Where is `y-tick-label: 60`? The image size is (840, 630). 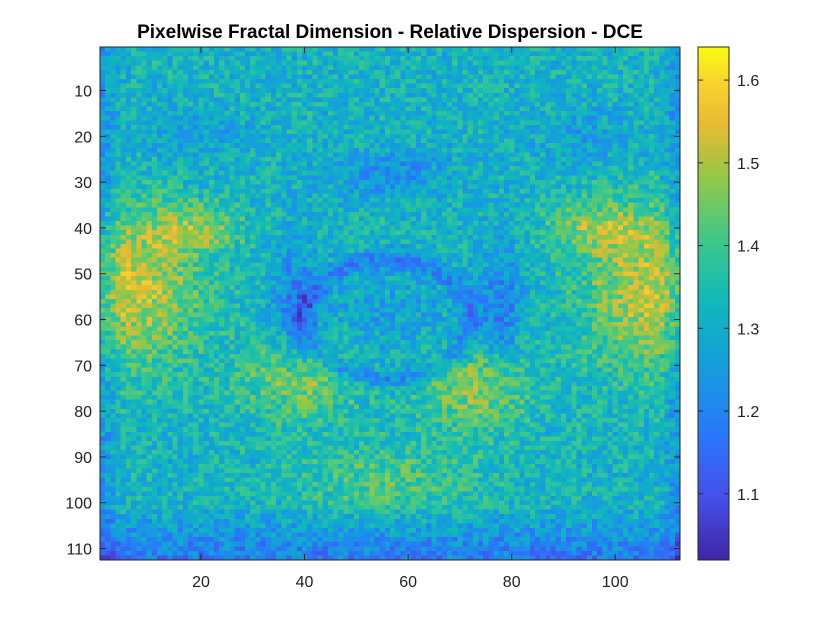
y-tick-label: 60 is located at coordinates (83, 321).